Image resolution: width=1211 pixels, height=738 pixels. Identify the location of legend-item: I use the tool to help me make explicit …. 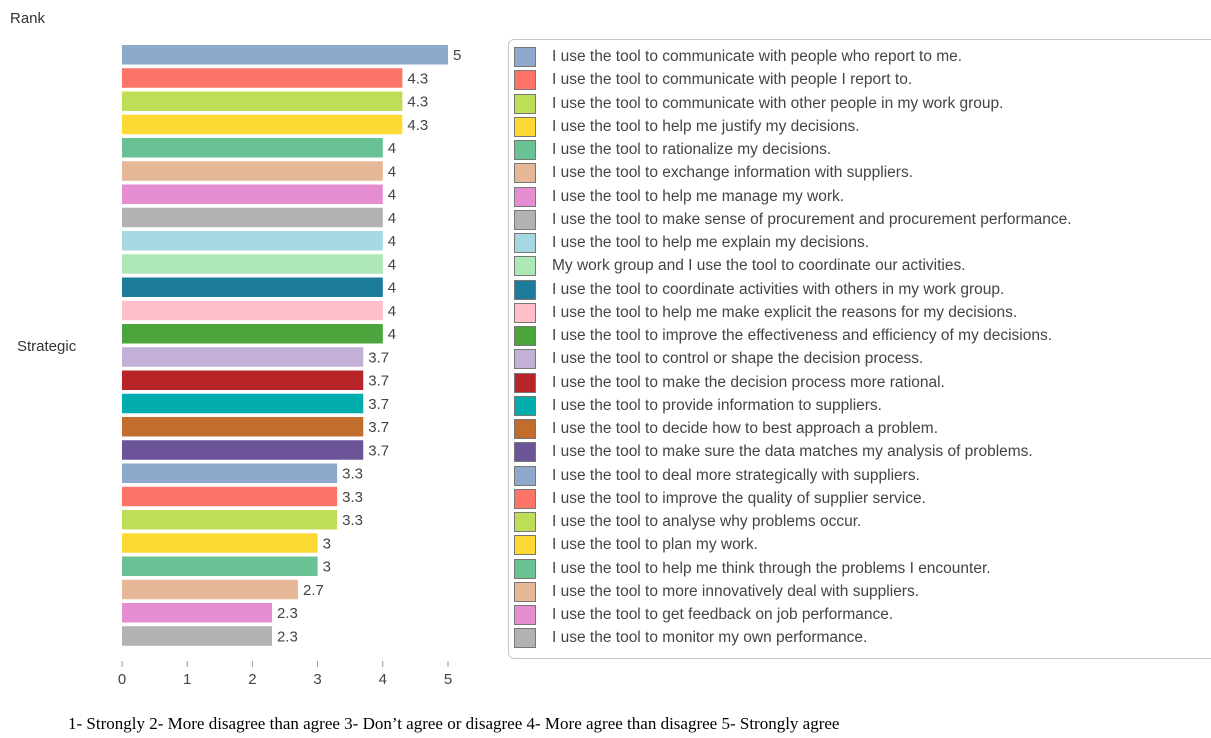
(765, 313).